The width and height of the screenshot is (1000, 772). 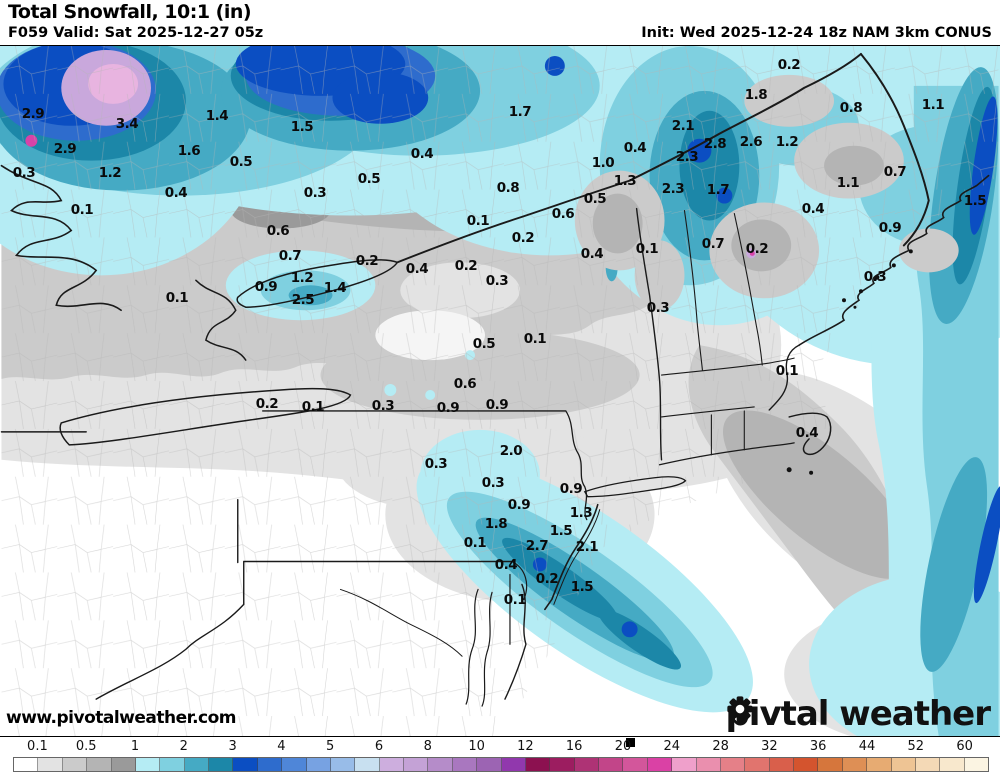 I want to click on colorbar-tick-label: 32, so click(x=769, y=746).